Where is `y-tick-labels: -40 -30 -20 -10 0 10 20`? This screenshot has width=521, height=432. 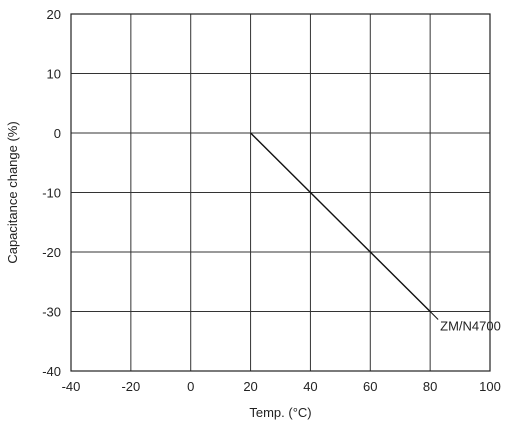
y-tick-labels: -40 -30 -20 -10 0 10 20 is located at coordinates (51, 193).